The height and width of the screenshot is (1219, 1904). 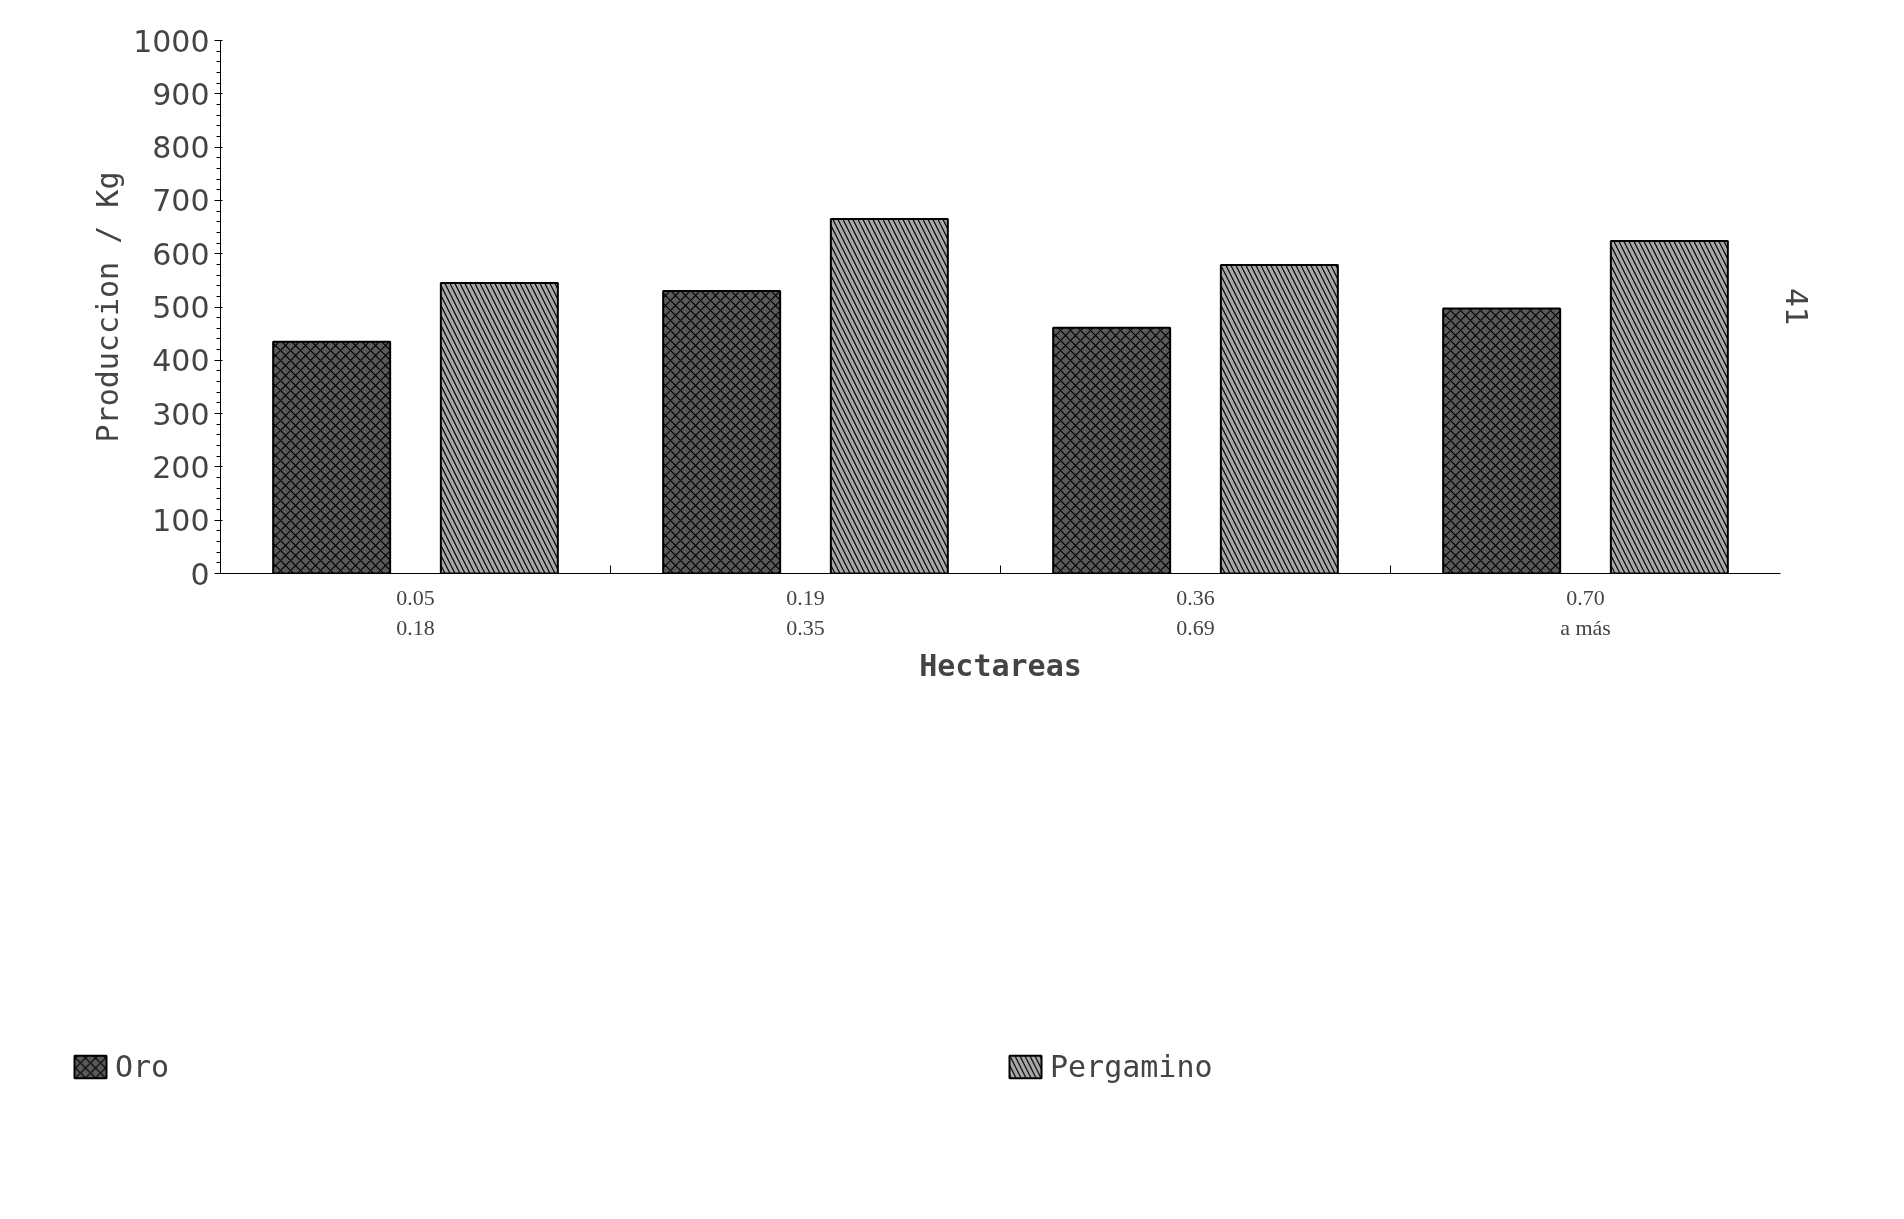 What do you see at coordinates (171, 41) in the screenshot?
I see `y-tick-label: 1000` at bounding box center [171, 41].